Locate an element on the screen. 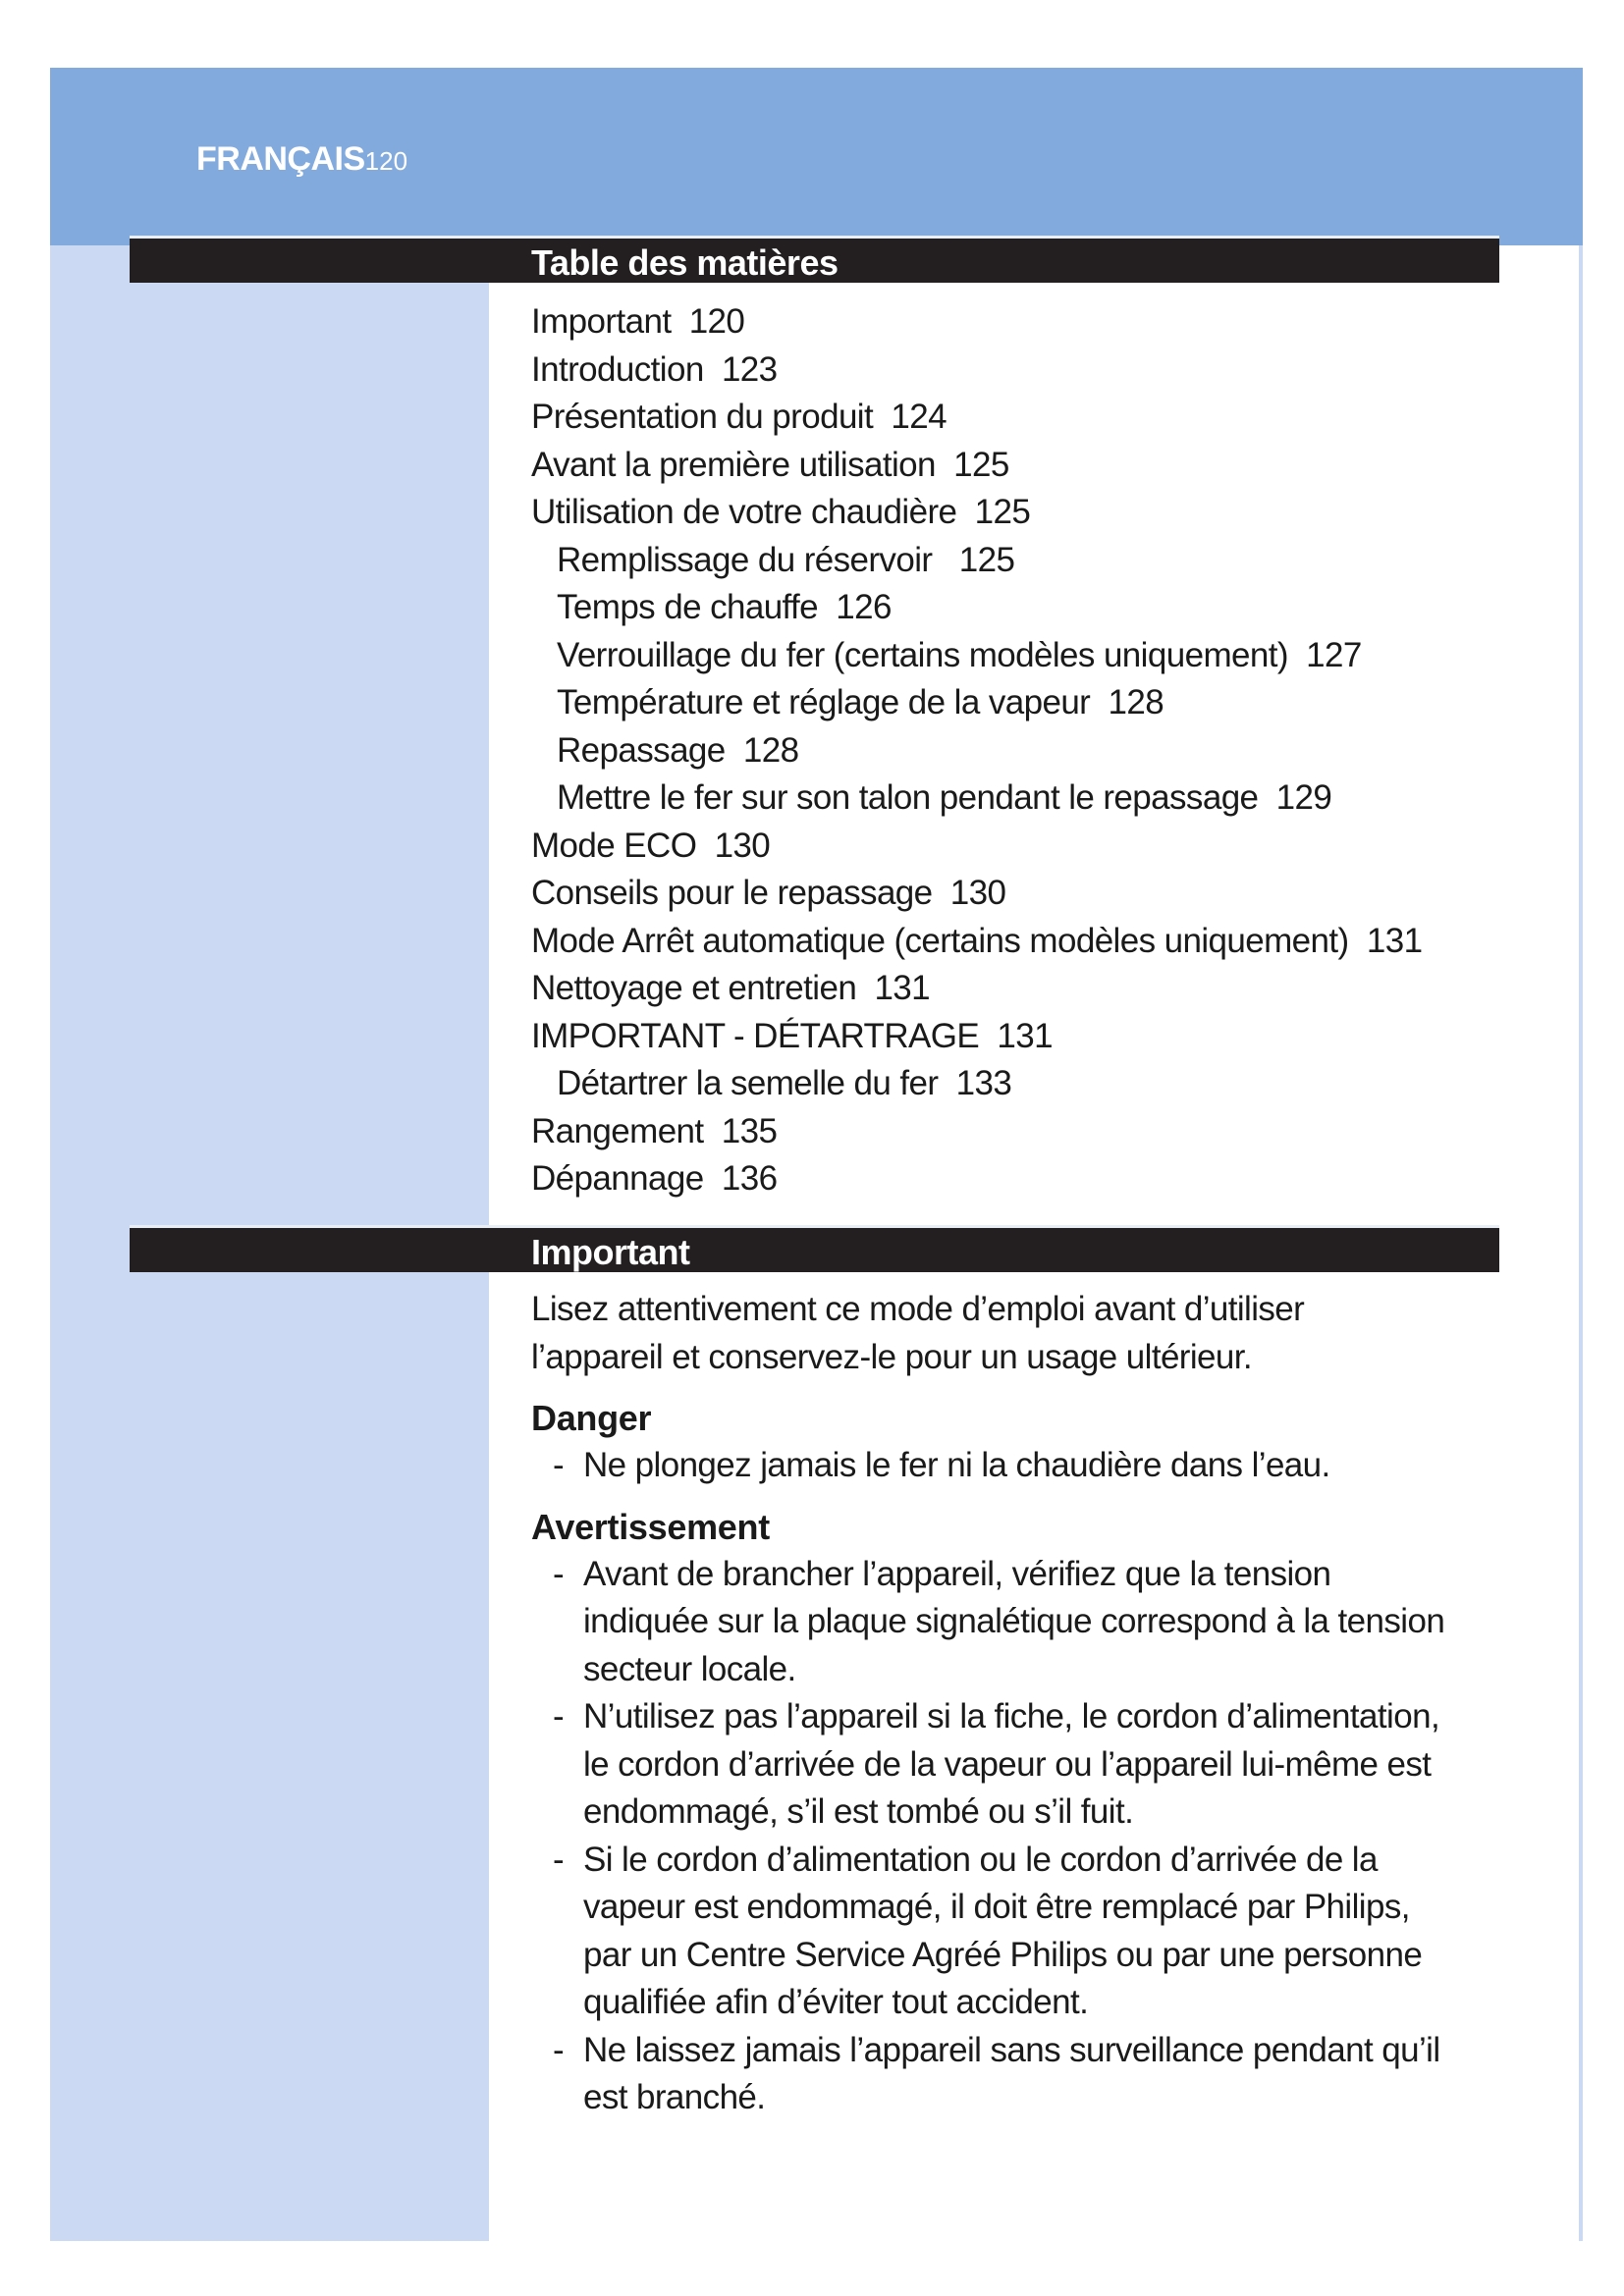  toc-item: Température et réglage de la vapeur 128 is located at coordinates (860, 702).